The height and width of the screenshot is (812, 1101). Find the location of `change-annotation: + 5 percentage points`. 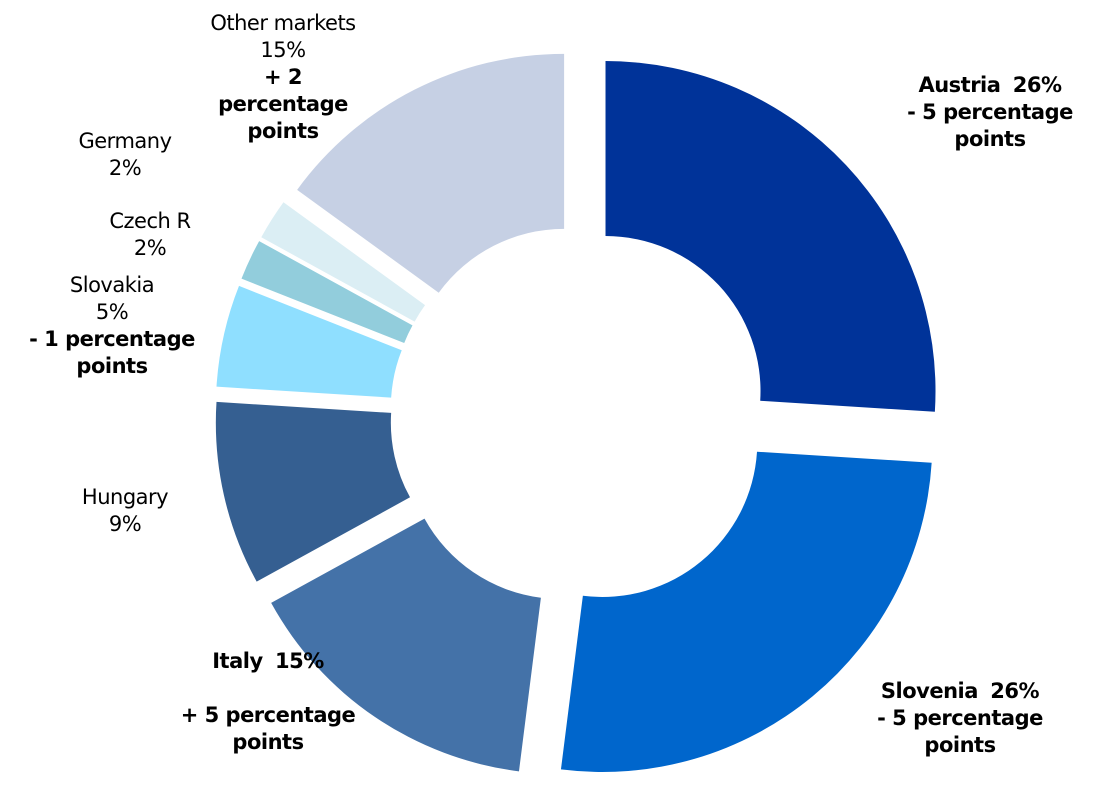

change-annotation: + 5 percentage points is located at coordinates (268, 728).